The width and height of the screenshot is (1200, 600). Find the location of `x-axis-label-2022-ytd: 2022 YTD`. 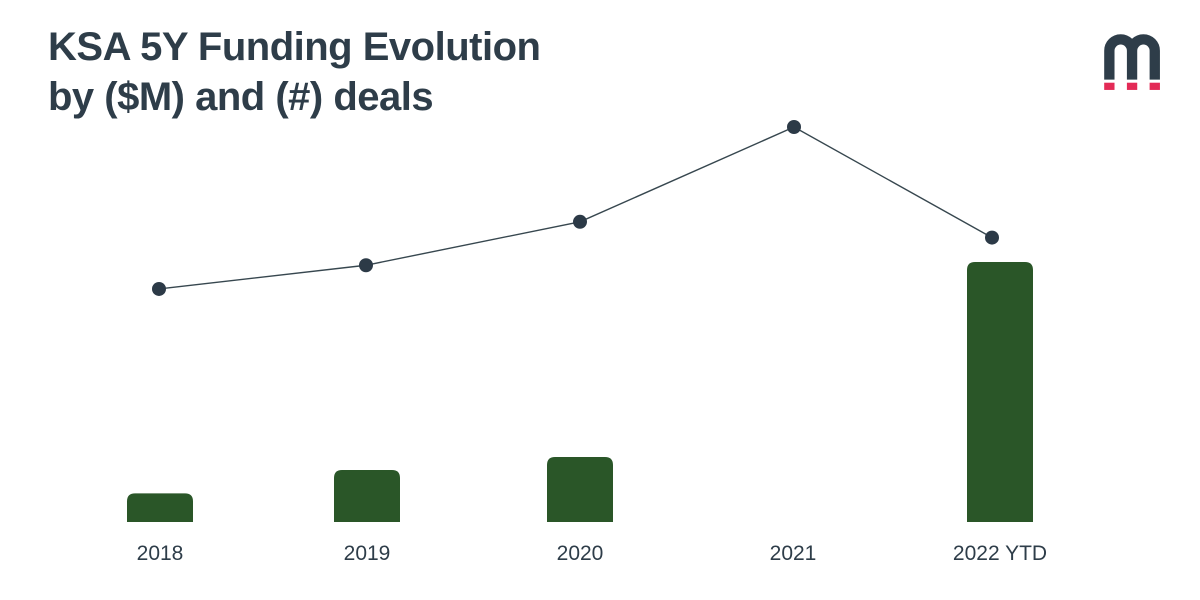

x-axis-label-2022-ytd: 2022 YTD is located at coordinates (1000, 553).